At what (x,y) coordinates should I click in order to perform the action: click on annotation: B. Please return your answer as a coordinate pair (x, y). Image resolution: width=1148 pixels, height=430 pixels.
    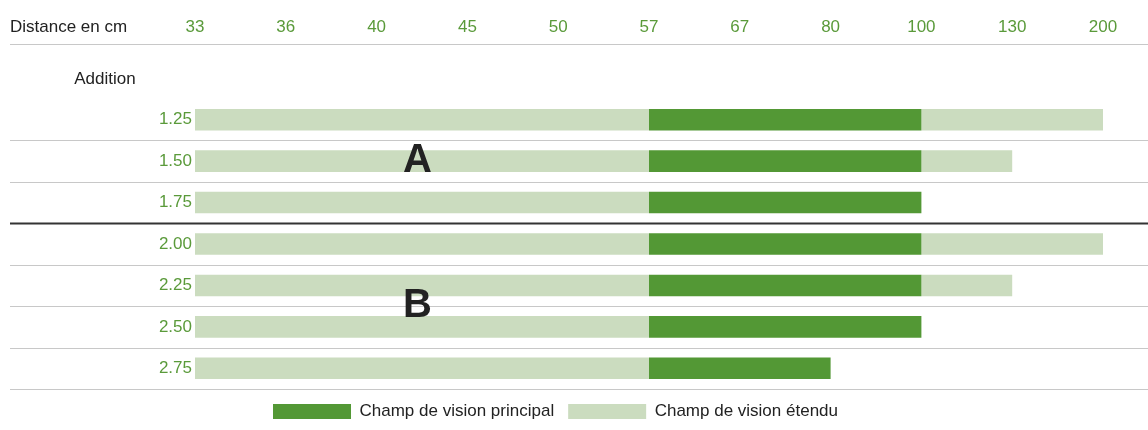
    Looking at the image, I should click on (417, 303).